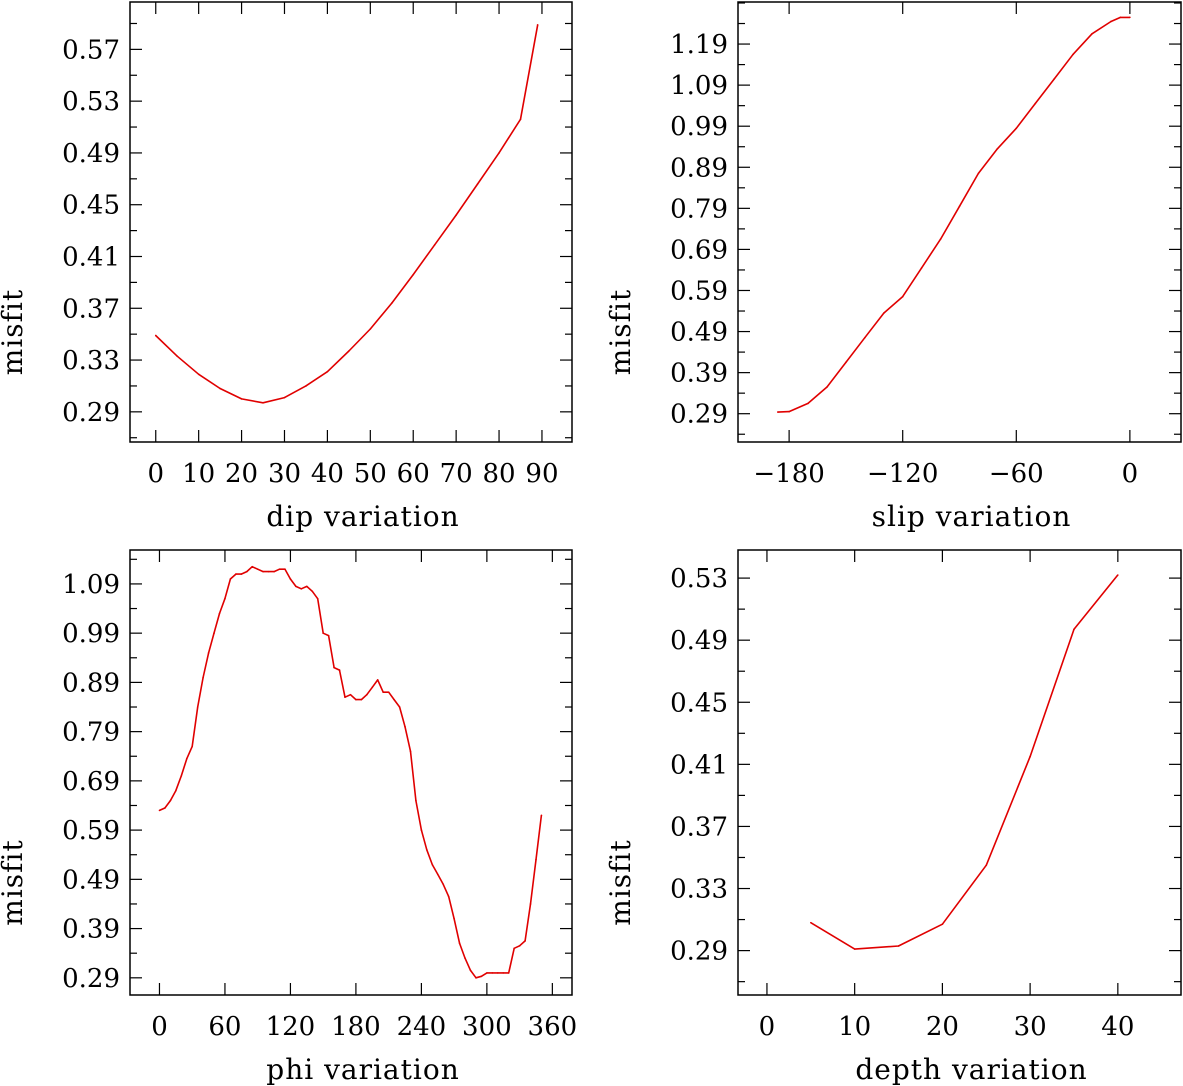 This screenshot has height=1086, width=1183. I want to click on phi-misfit-line, so click(351, 772).